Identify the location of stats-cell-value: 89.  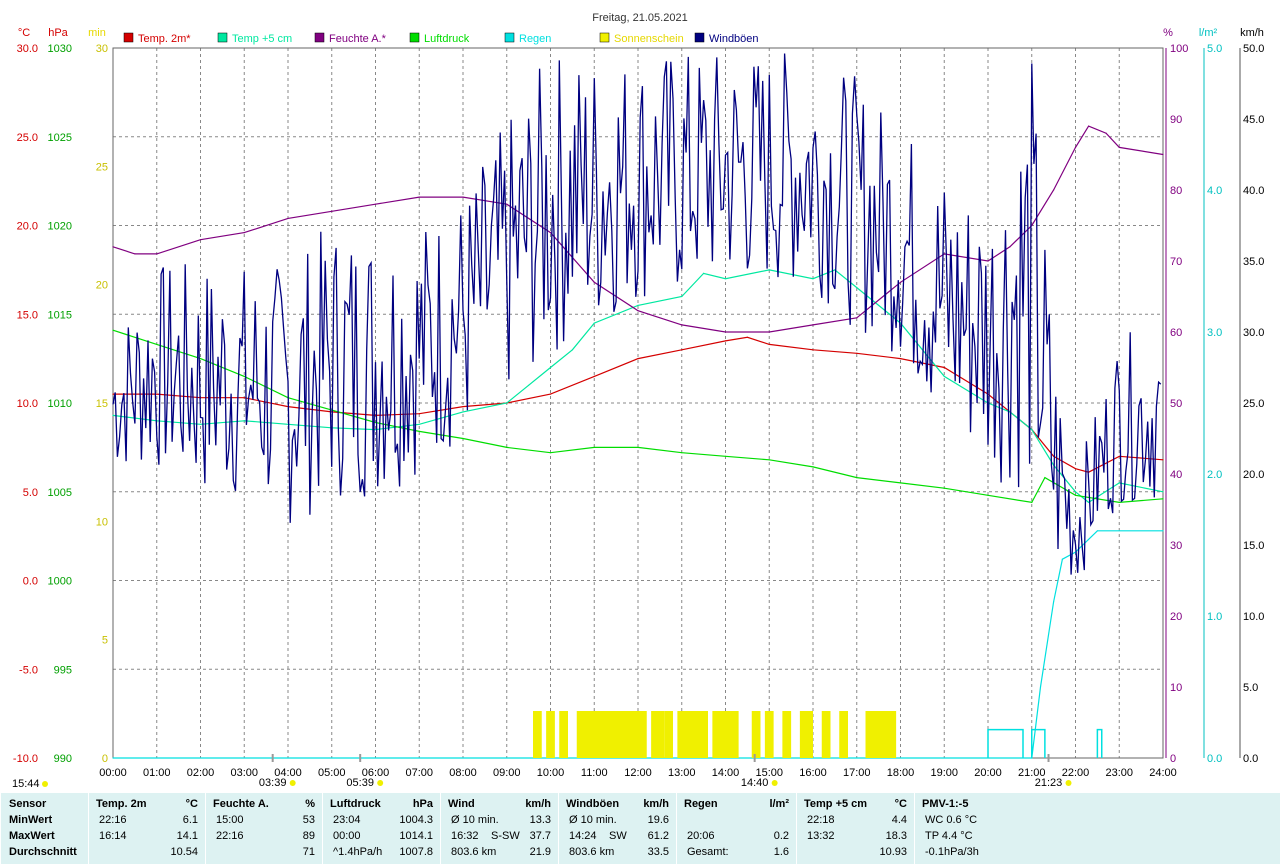
(308, 836).